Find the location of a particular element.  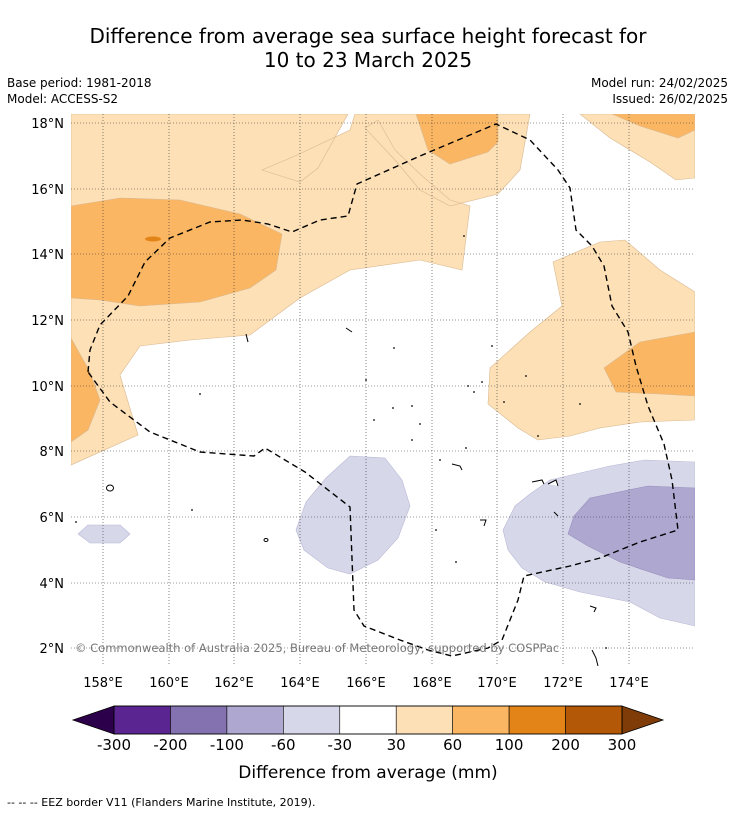

colorbar-tick-label: 30 is located at coordinates (396, 745).